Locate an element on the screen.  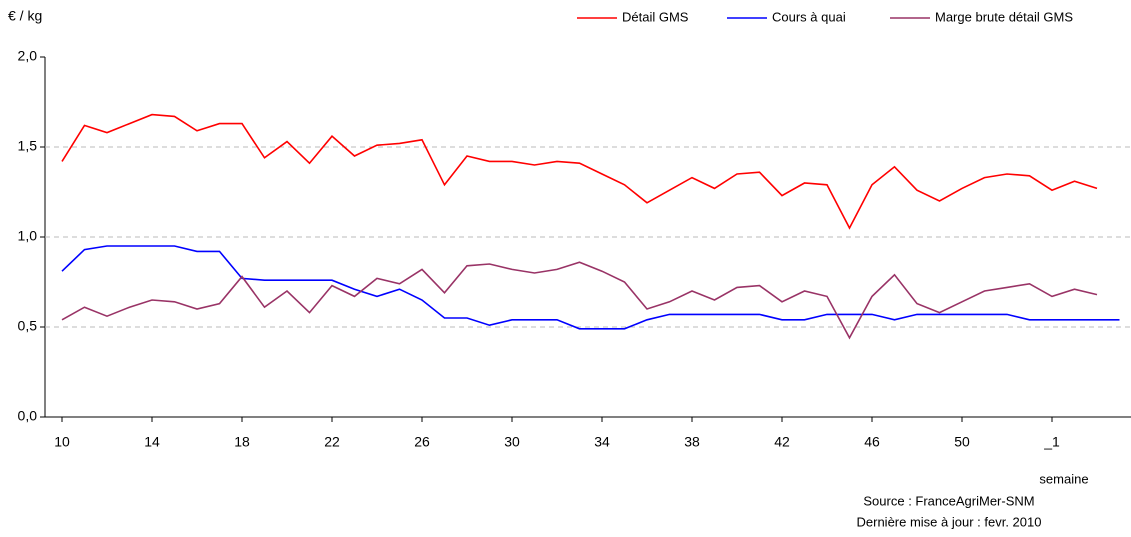
x-tick-label: 22 is located at coordinates (332, 442).